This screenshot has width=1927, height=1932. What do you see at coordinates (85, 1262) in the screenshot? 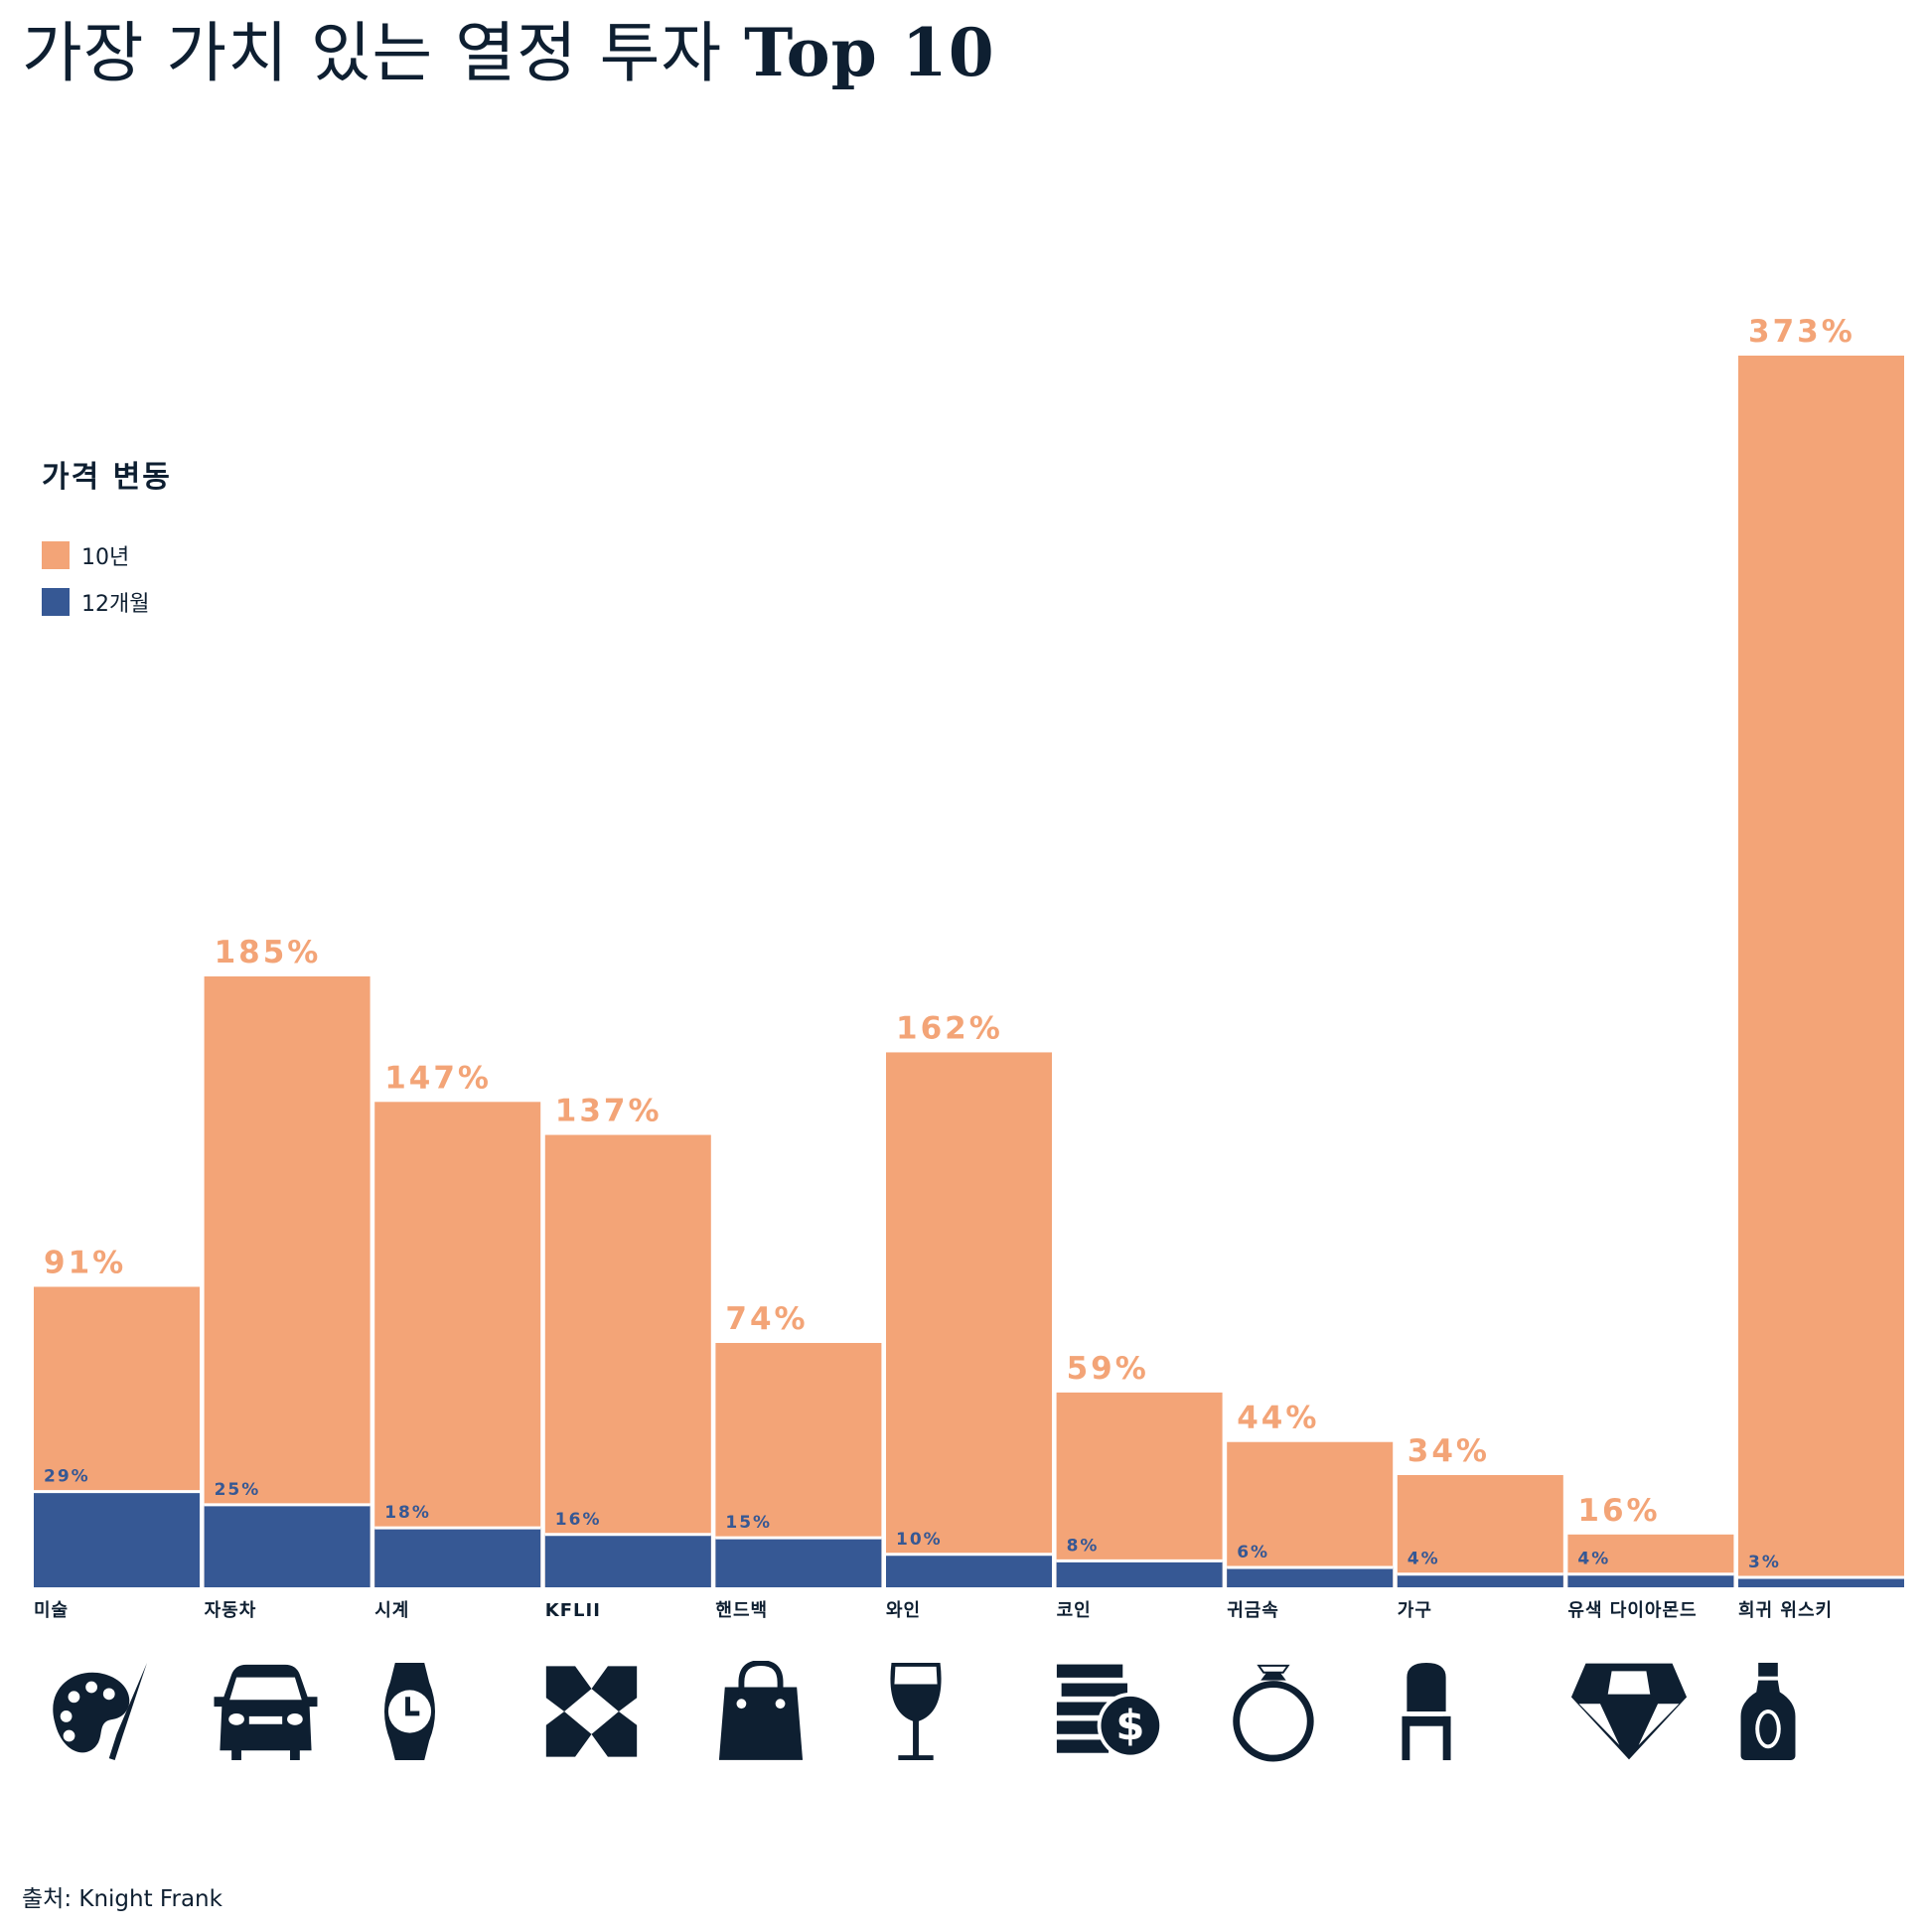
I see `data-label-10y: 91%` at bounding box center [85, 1262].